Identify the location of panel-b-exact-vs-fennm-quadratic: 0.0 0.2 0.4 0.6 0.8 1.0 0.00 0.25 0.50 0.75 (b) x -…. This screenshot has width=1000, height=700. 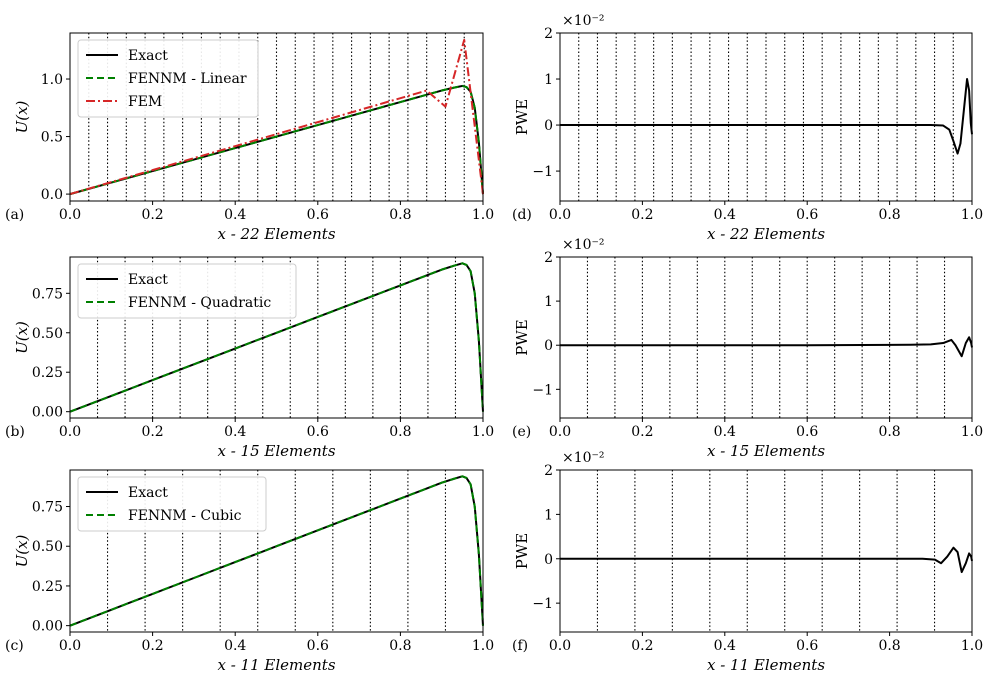
(249, 358).